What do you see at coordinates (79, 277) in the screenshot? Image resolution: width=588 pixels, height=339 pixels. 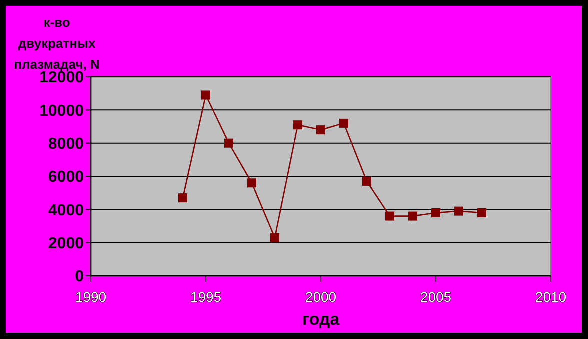 I see `y-tick-label: 0` at bounding box center [79, 277].